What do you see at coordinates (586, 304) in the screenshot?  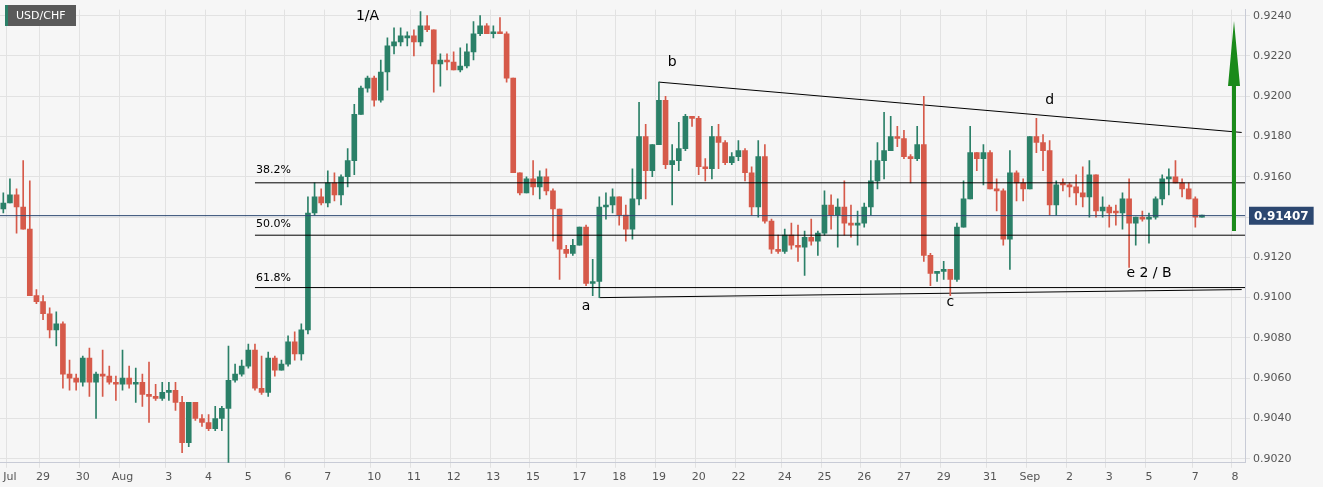 I see `annotation: a` at bounding box center [586, 304].